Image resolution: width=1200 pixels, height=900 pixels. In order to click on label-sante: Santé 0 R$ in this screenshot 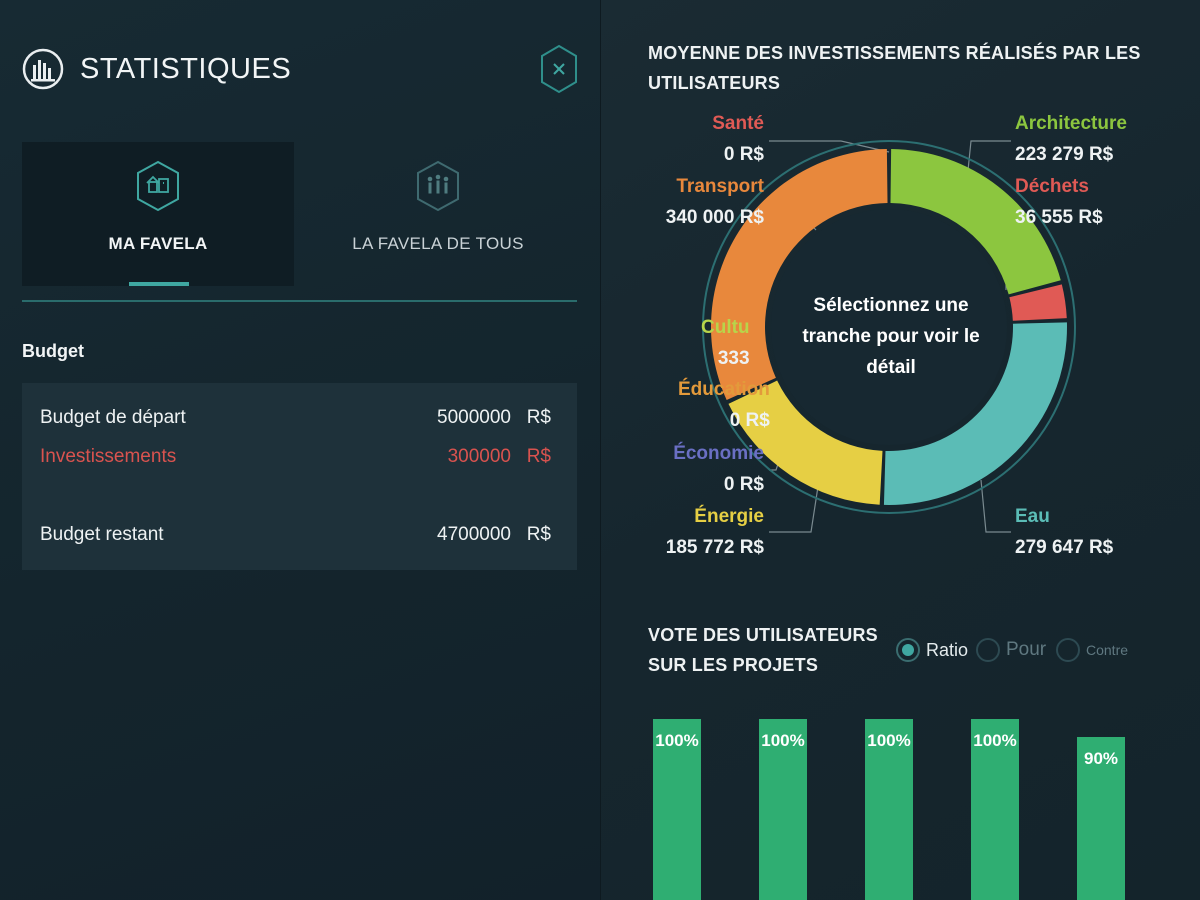, I will do `click(738, 139)`.